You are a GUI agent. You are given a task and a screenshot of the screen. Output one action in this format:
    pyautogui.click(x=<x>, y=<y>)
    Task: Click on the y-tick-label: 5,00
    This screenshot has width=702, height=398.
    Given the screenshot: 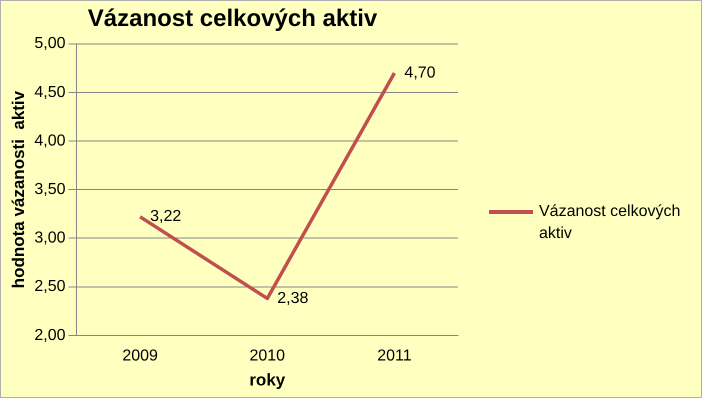 What is the action you would take?
    pyautogui.click(x=50, y=43)
    